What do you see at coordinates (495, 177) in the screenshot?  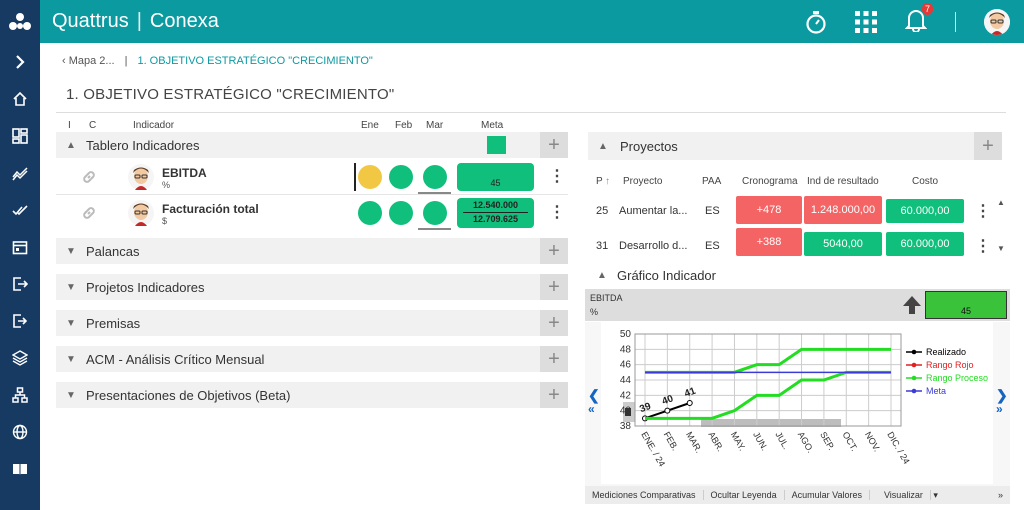 I see `meta-box: 45` at bounding box center [495, 177].